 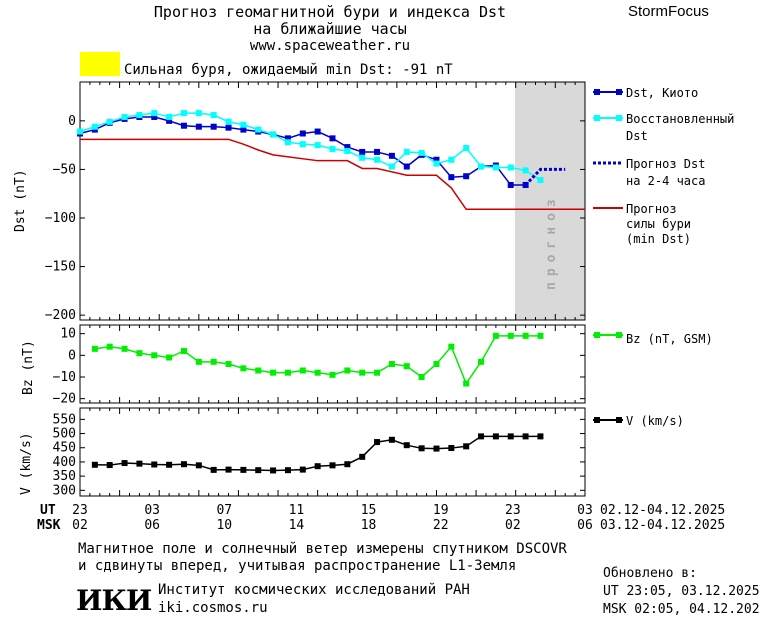 I want to click on msk-tick-label: 06, so click(x=585, y=525).